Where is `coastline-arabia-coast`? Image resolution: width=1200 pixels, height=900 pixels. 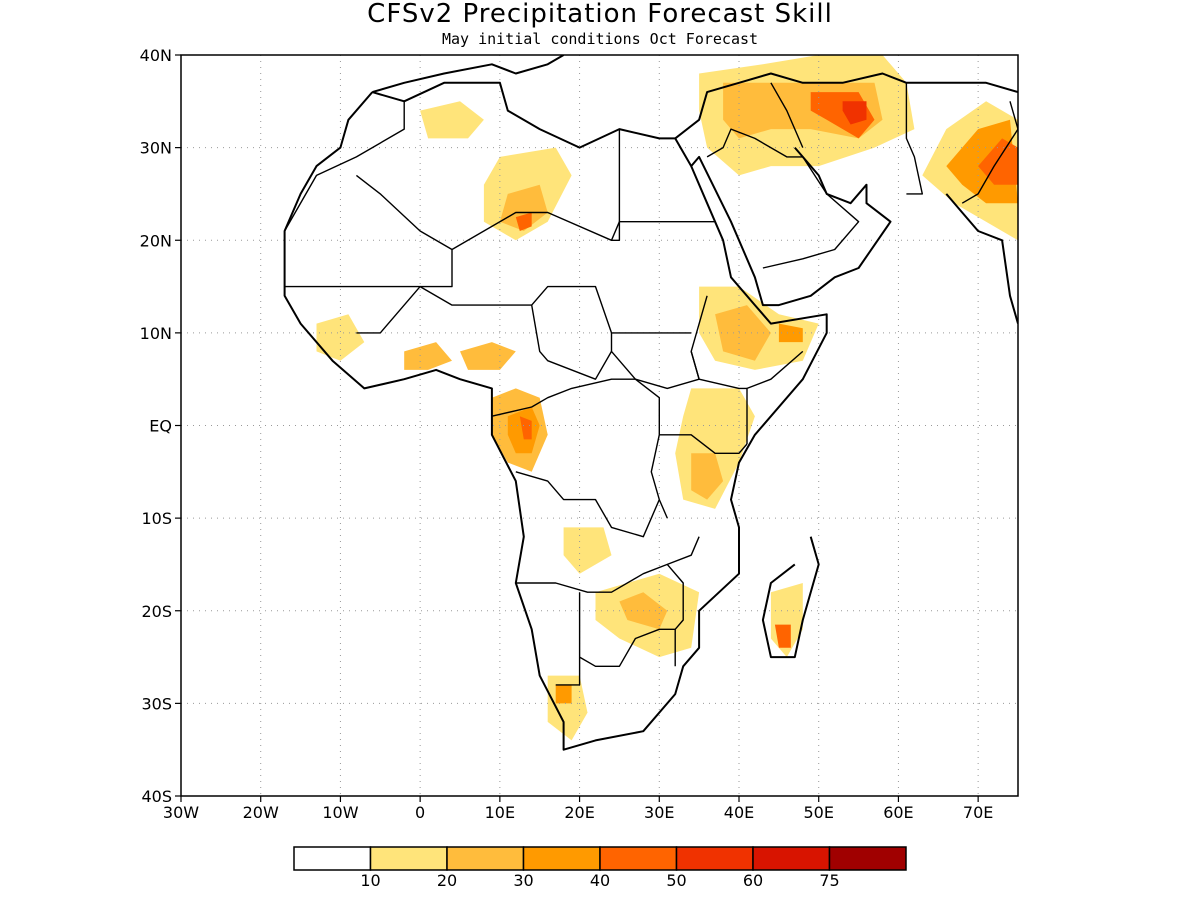
coastline-arabia-coast is located at coordinates (791, 226).